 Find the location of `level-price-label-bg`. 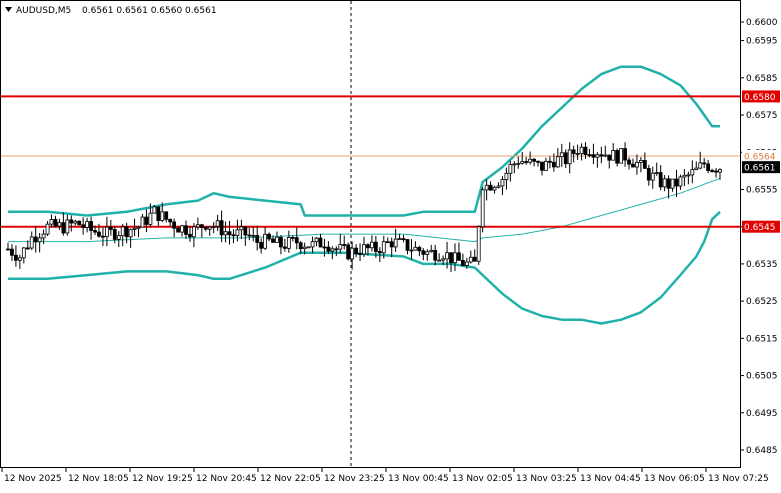

level-price-label-bg is located at coordinates (761, 96).